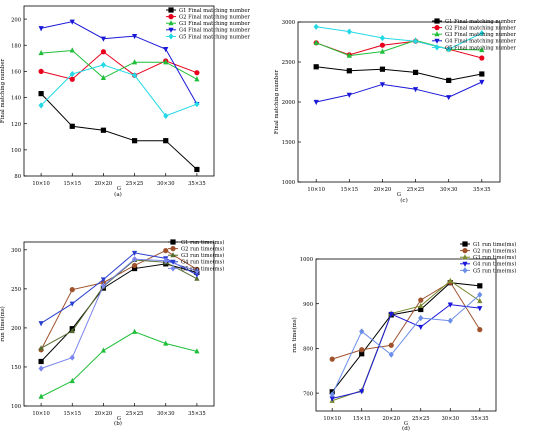 This screenshot has height=436, width=550. Describe the element at coordinates (41, 414) in the screenshot. I see `x-tick-label: 10×10` at that location.